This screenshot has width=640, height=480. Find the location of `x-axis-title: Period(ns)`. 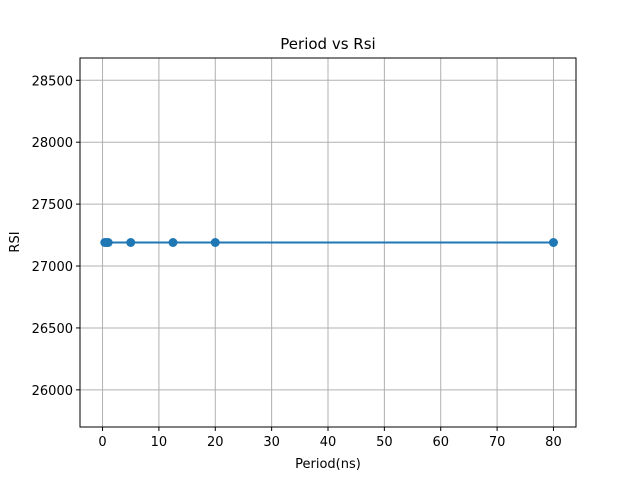

x-axis-title: Period(ns) is located at coordinates (328, 464).